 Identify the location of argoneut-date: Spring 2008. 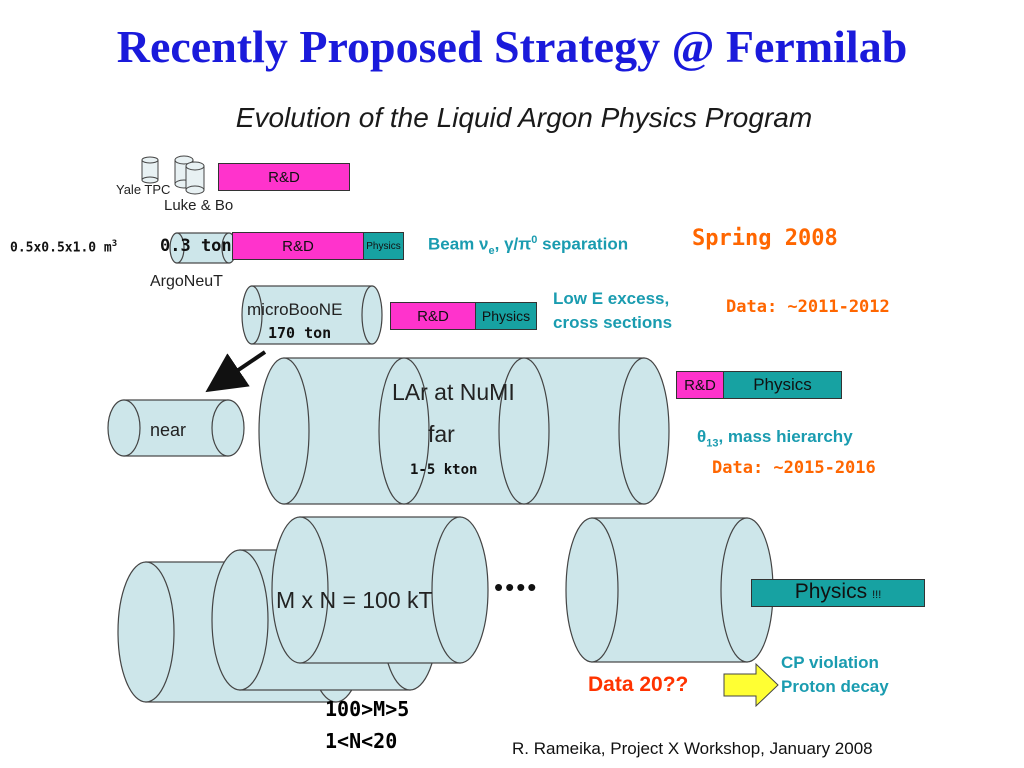
(765, 238).